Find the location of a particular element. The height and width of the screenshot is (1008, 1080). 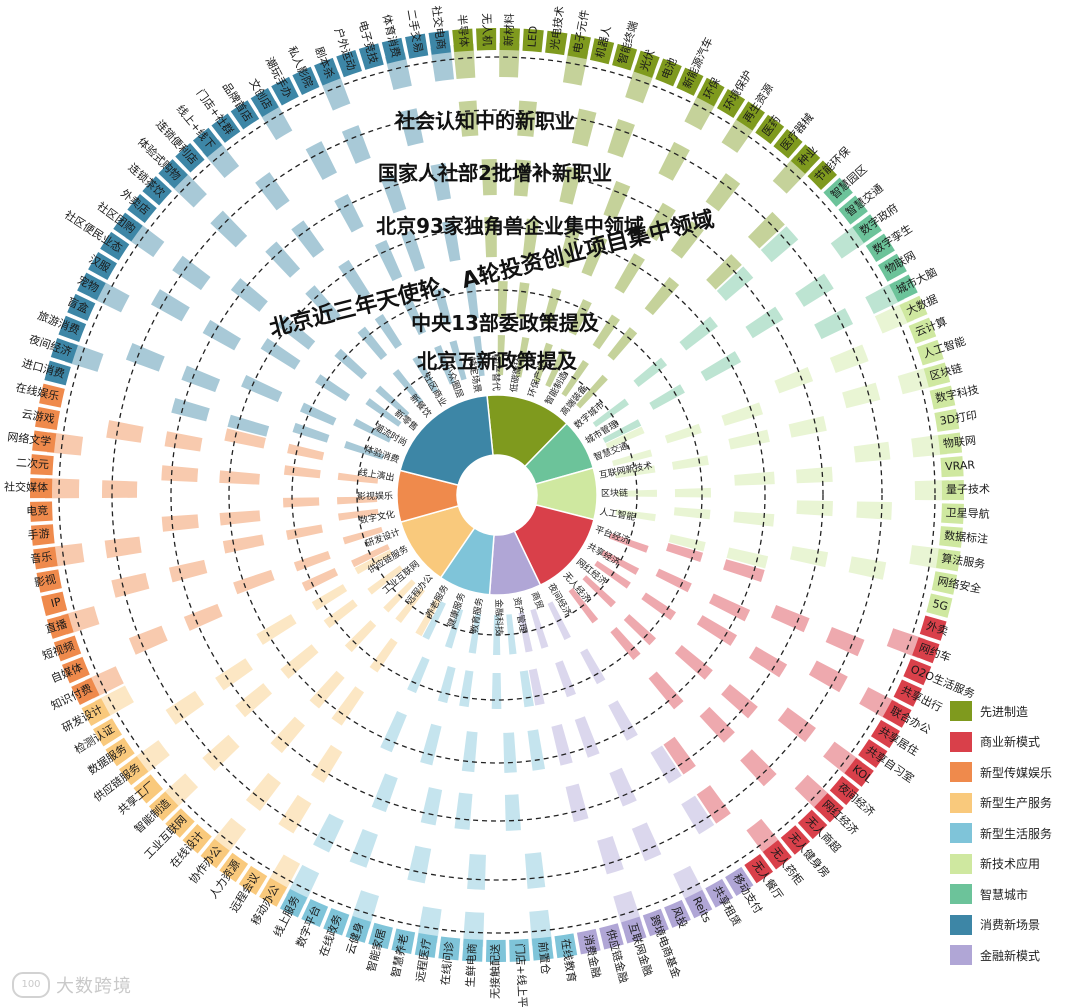

outer-item-label: 消费金融 is located at coordinates (592, 956).